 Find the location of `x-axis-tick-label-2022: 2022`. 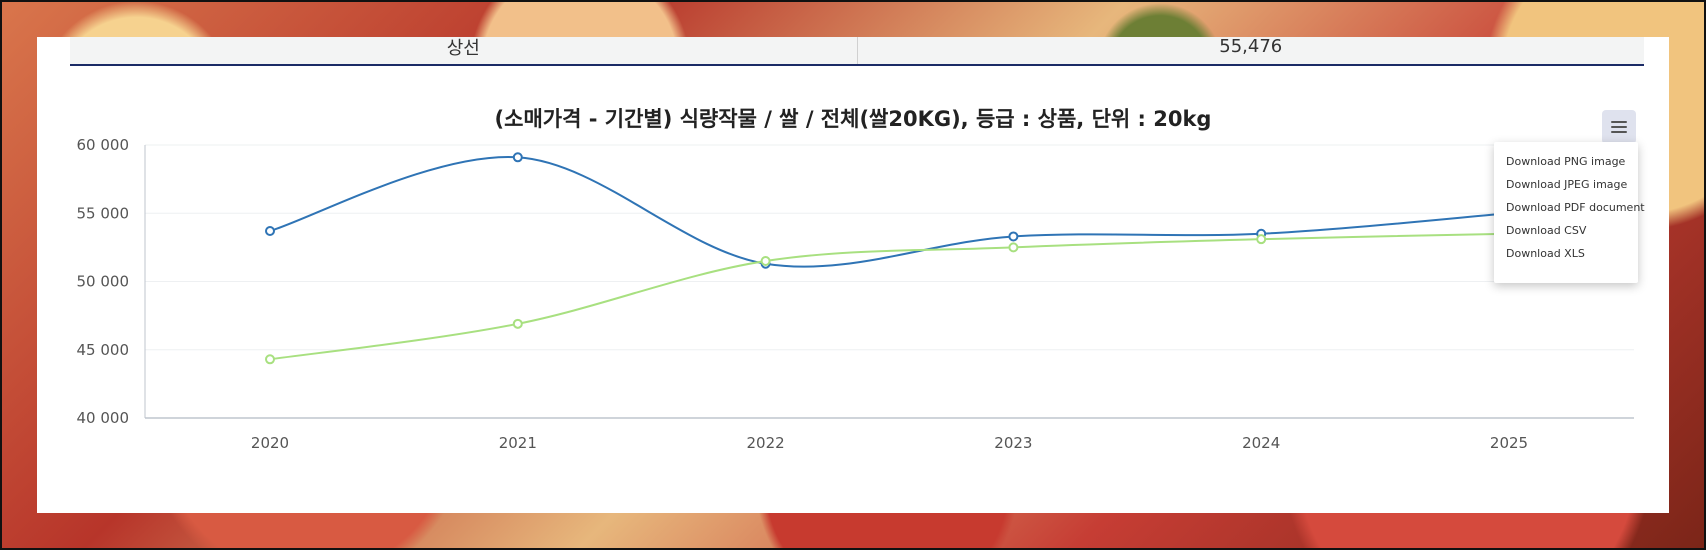

x-axis-tick-label-2022: 2022 is located at coordinates (766, 443).